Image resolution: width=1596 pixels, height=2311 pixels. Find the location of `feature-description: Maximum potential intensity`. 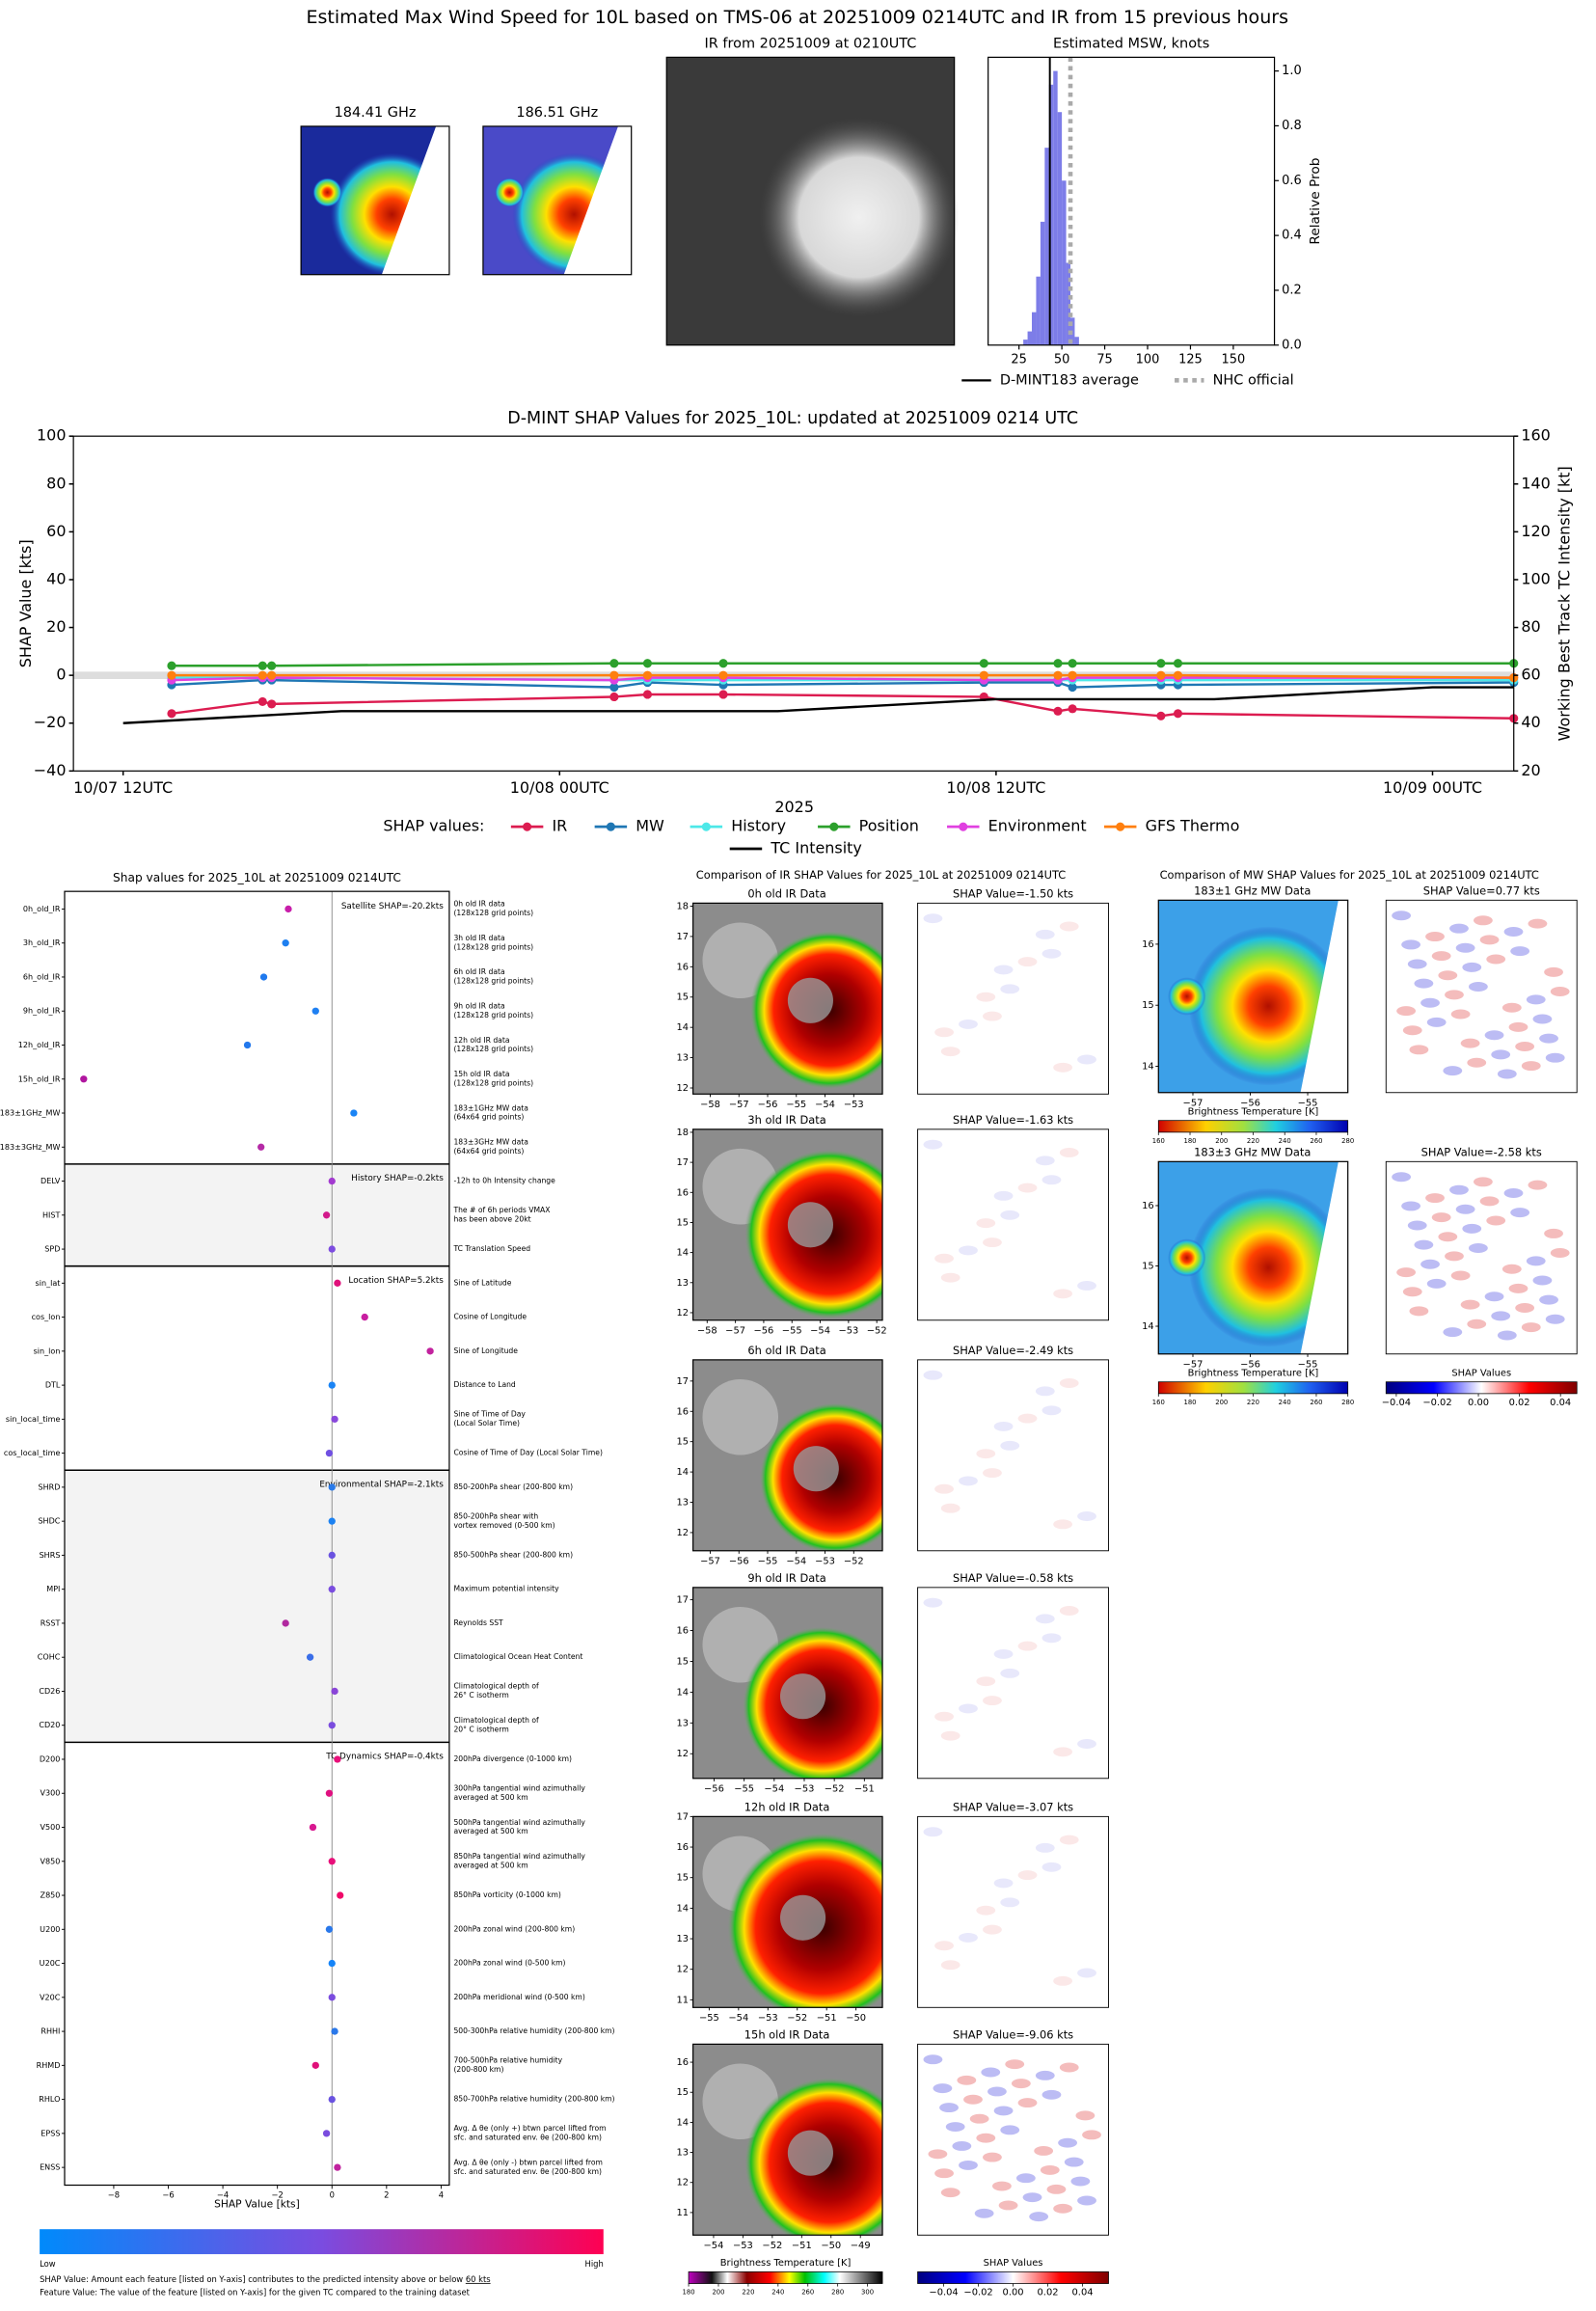

feature-description: Maximum potential intensity is located at coordinates (506, 1589).